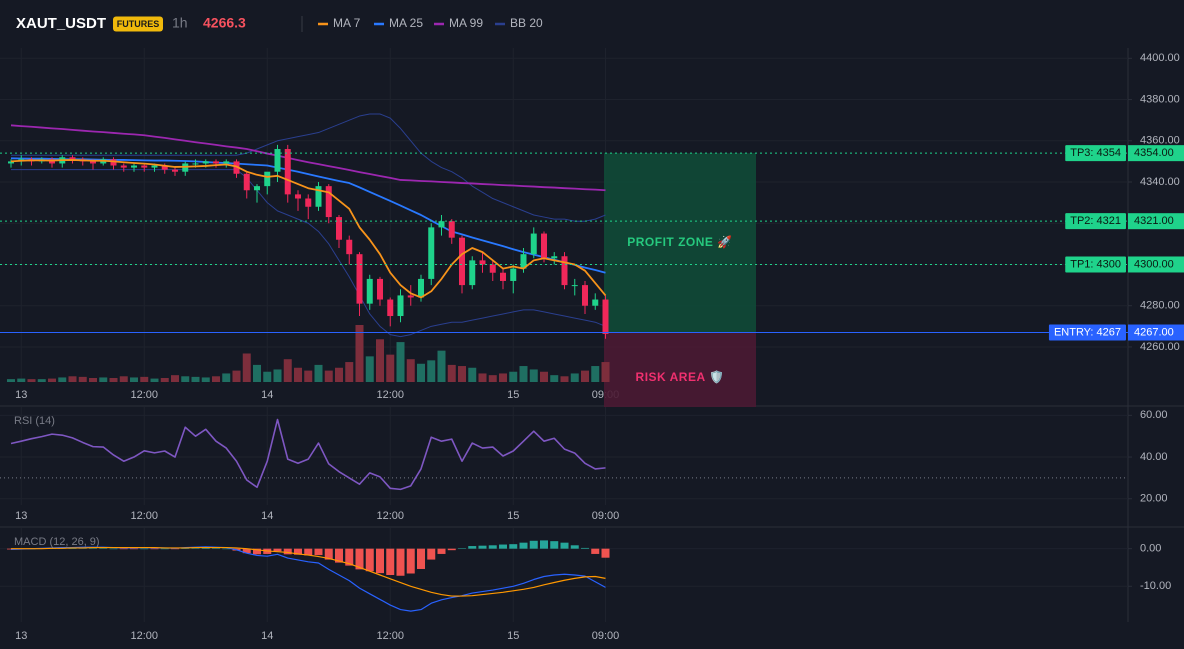 The width and height of the screenshot is (1184, 649). What do you see at coordinates (21, 395) in the screenshot?
I see `x-tick-label: 13` at bounding box center [21, 395].